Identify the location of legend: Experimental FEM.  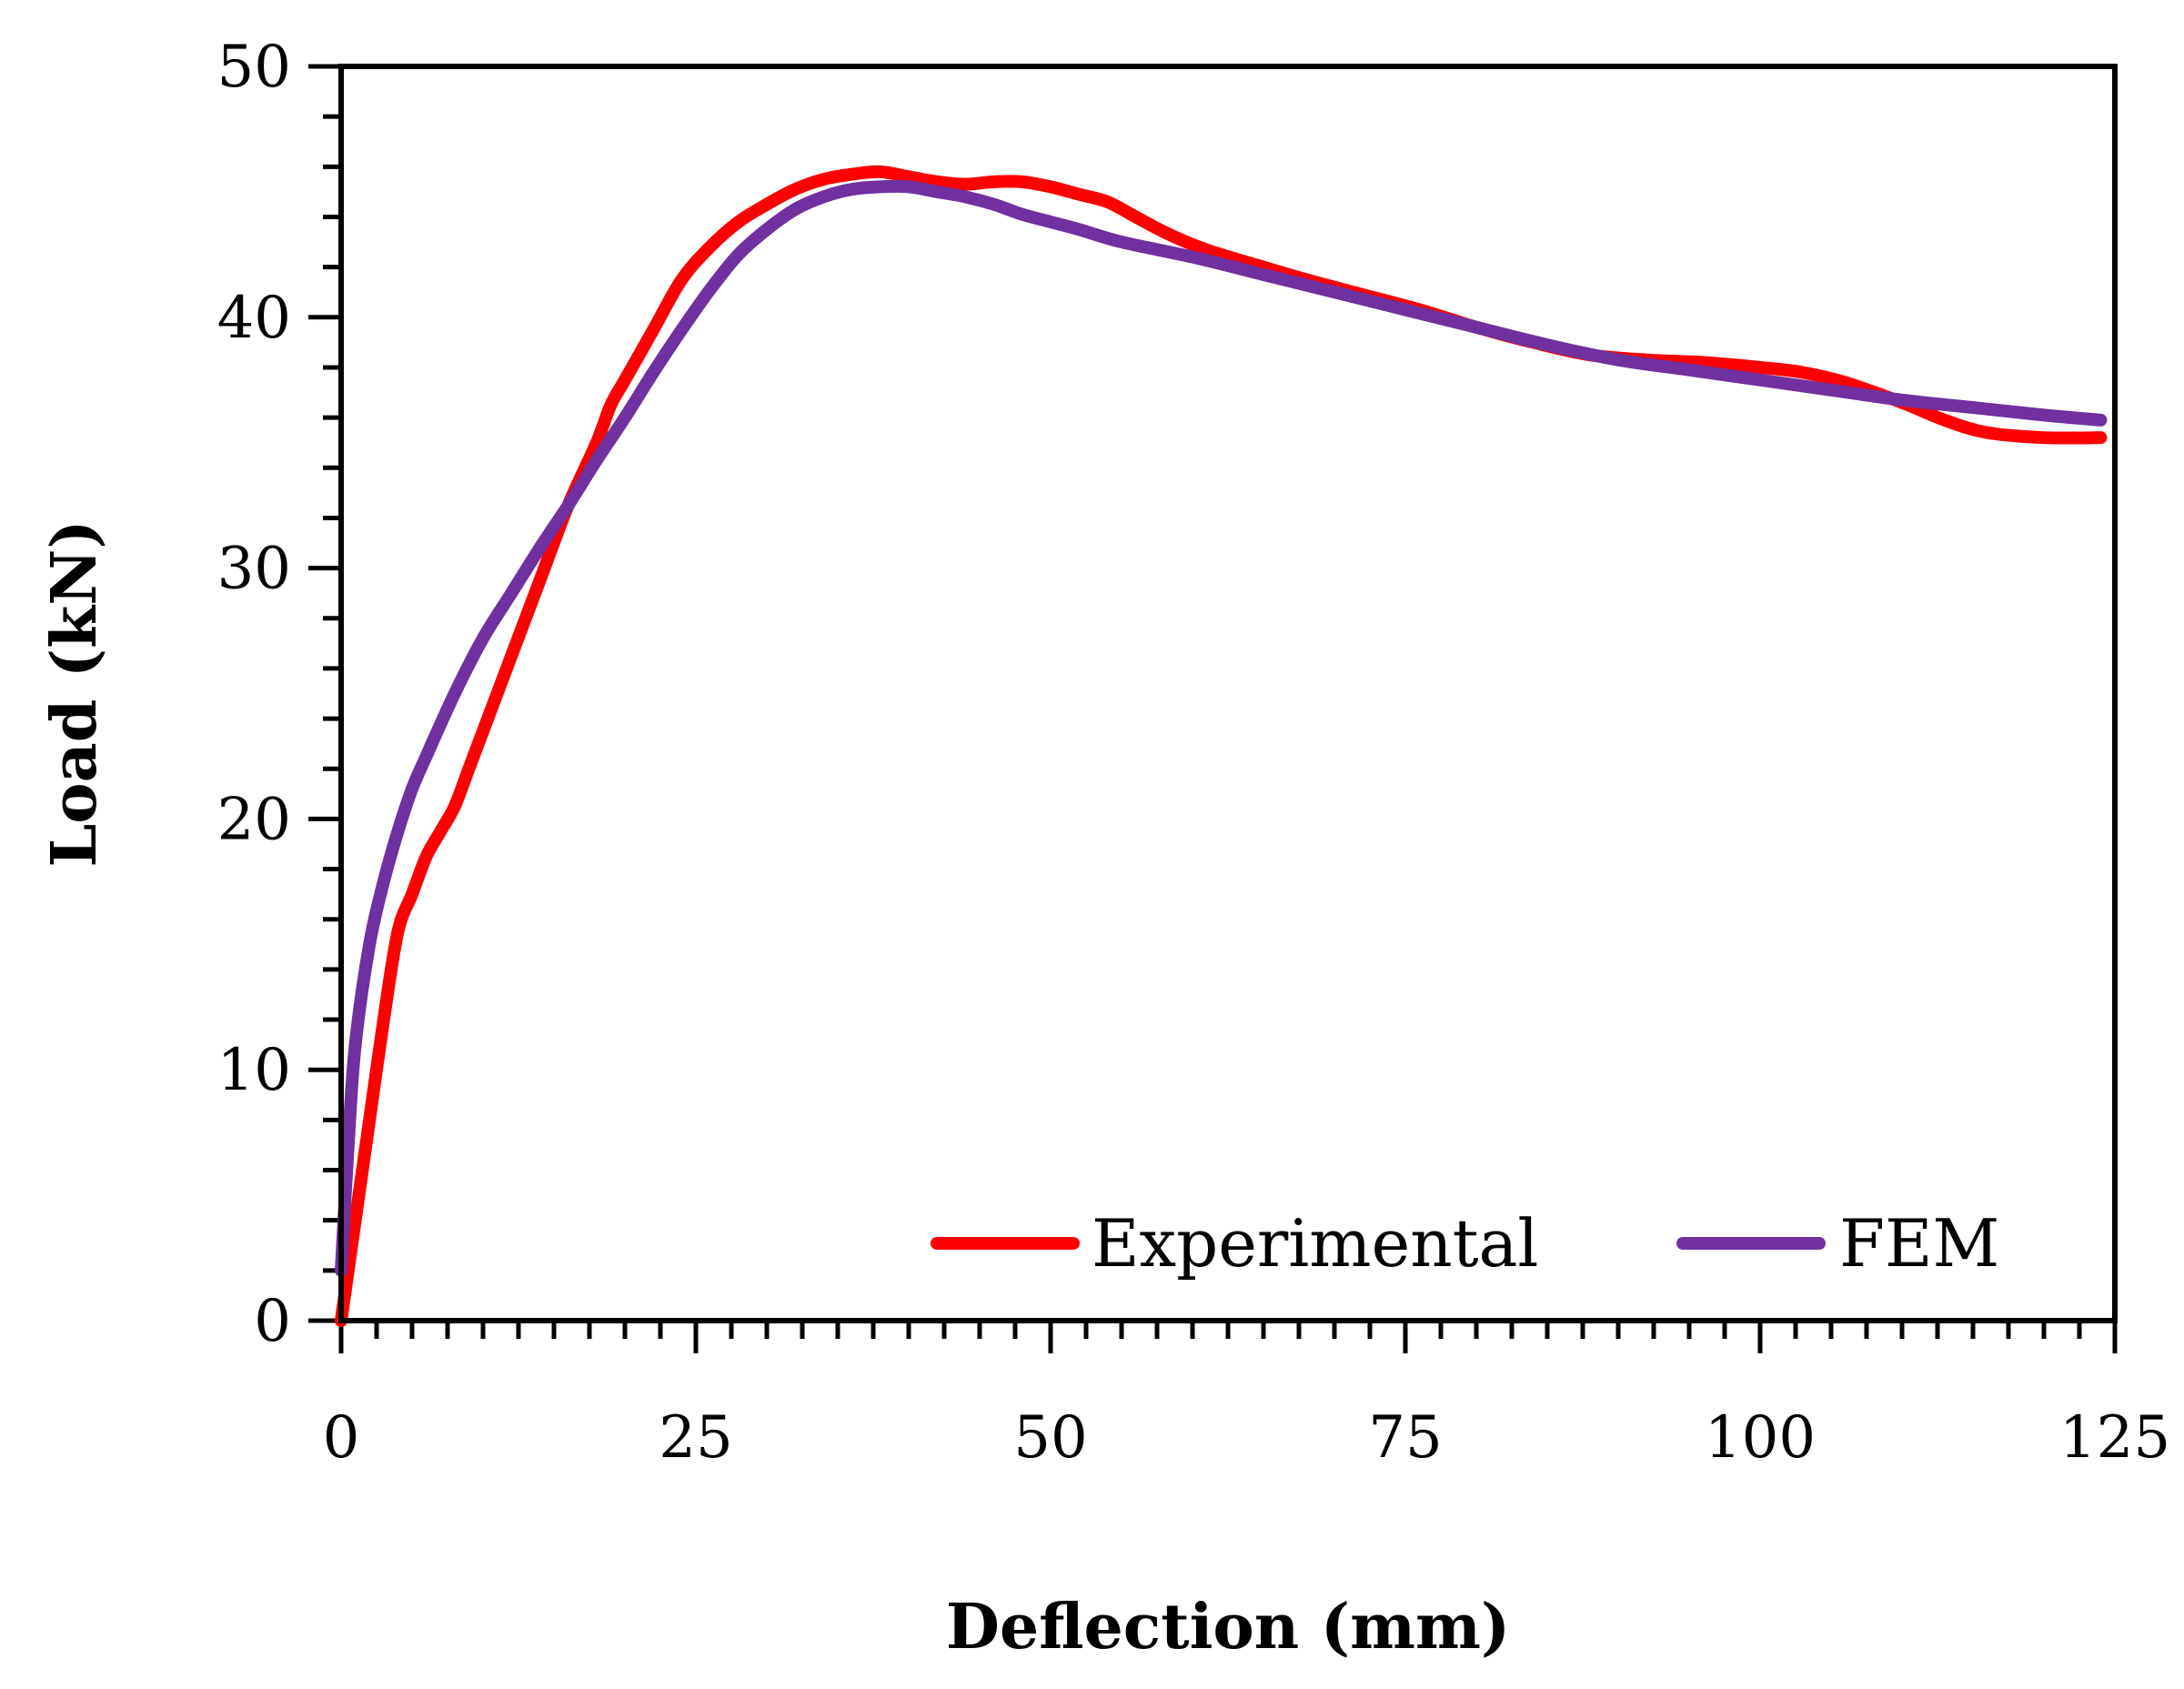
(1465, 1243).